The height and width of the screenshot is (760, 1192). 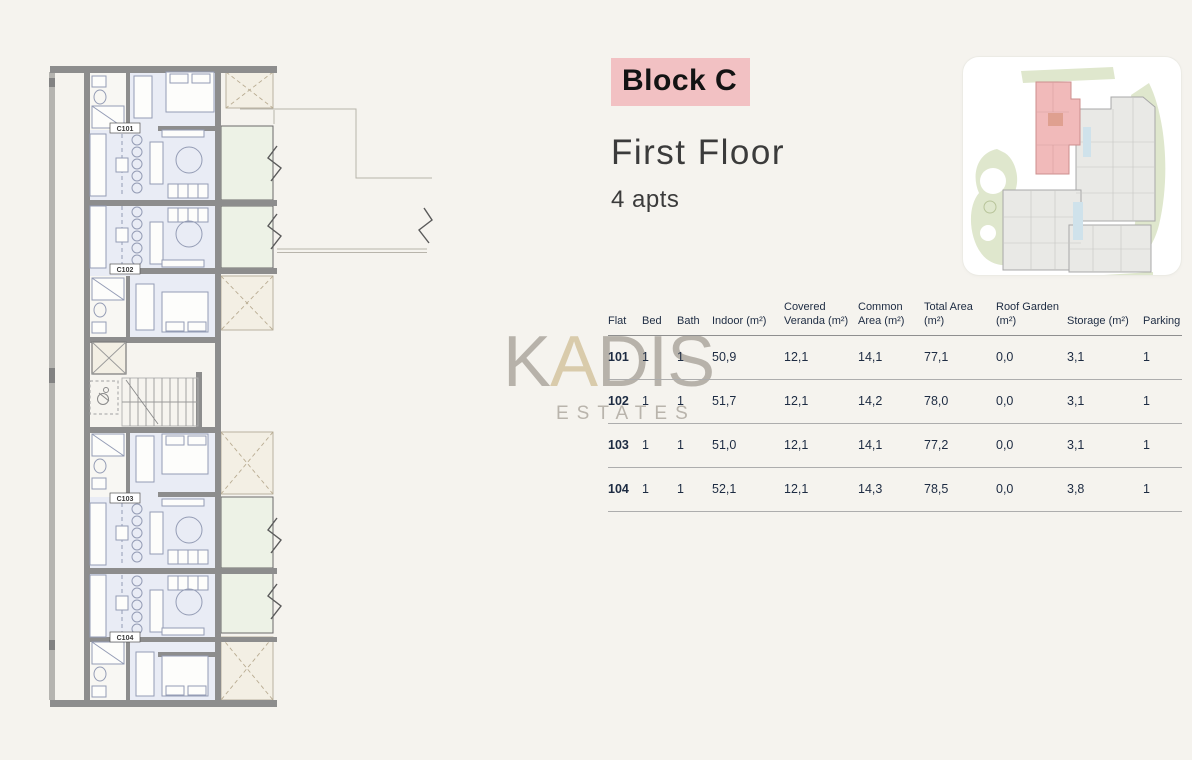 What do you see at coordinates (724, 401) in the screenshot?
I see `indoor-value: 51,7` at bounding box center [724, 401].